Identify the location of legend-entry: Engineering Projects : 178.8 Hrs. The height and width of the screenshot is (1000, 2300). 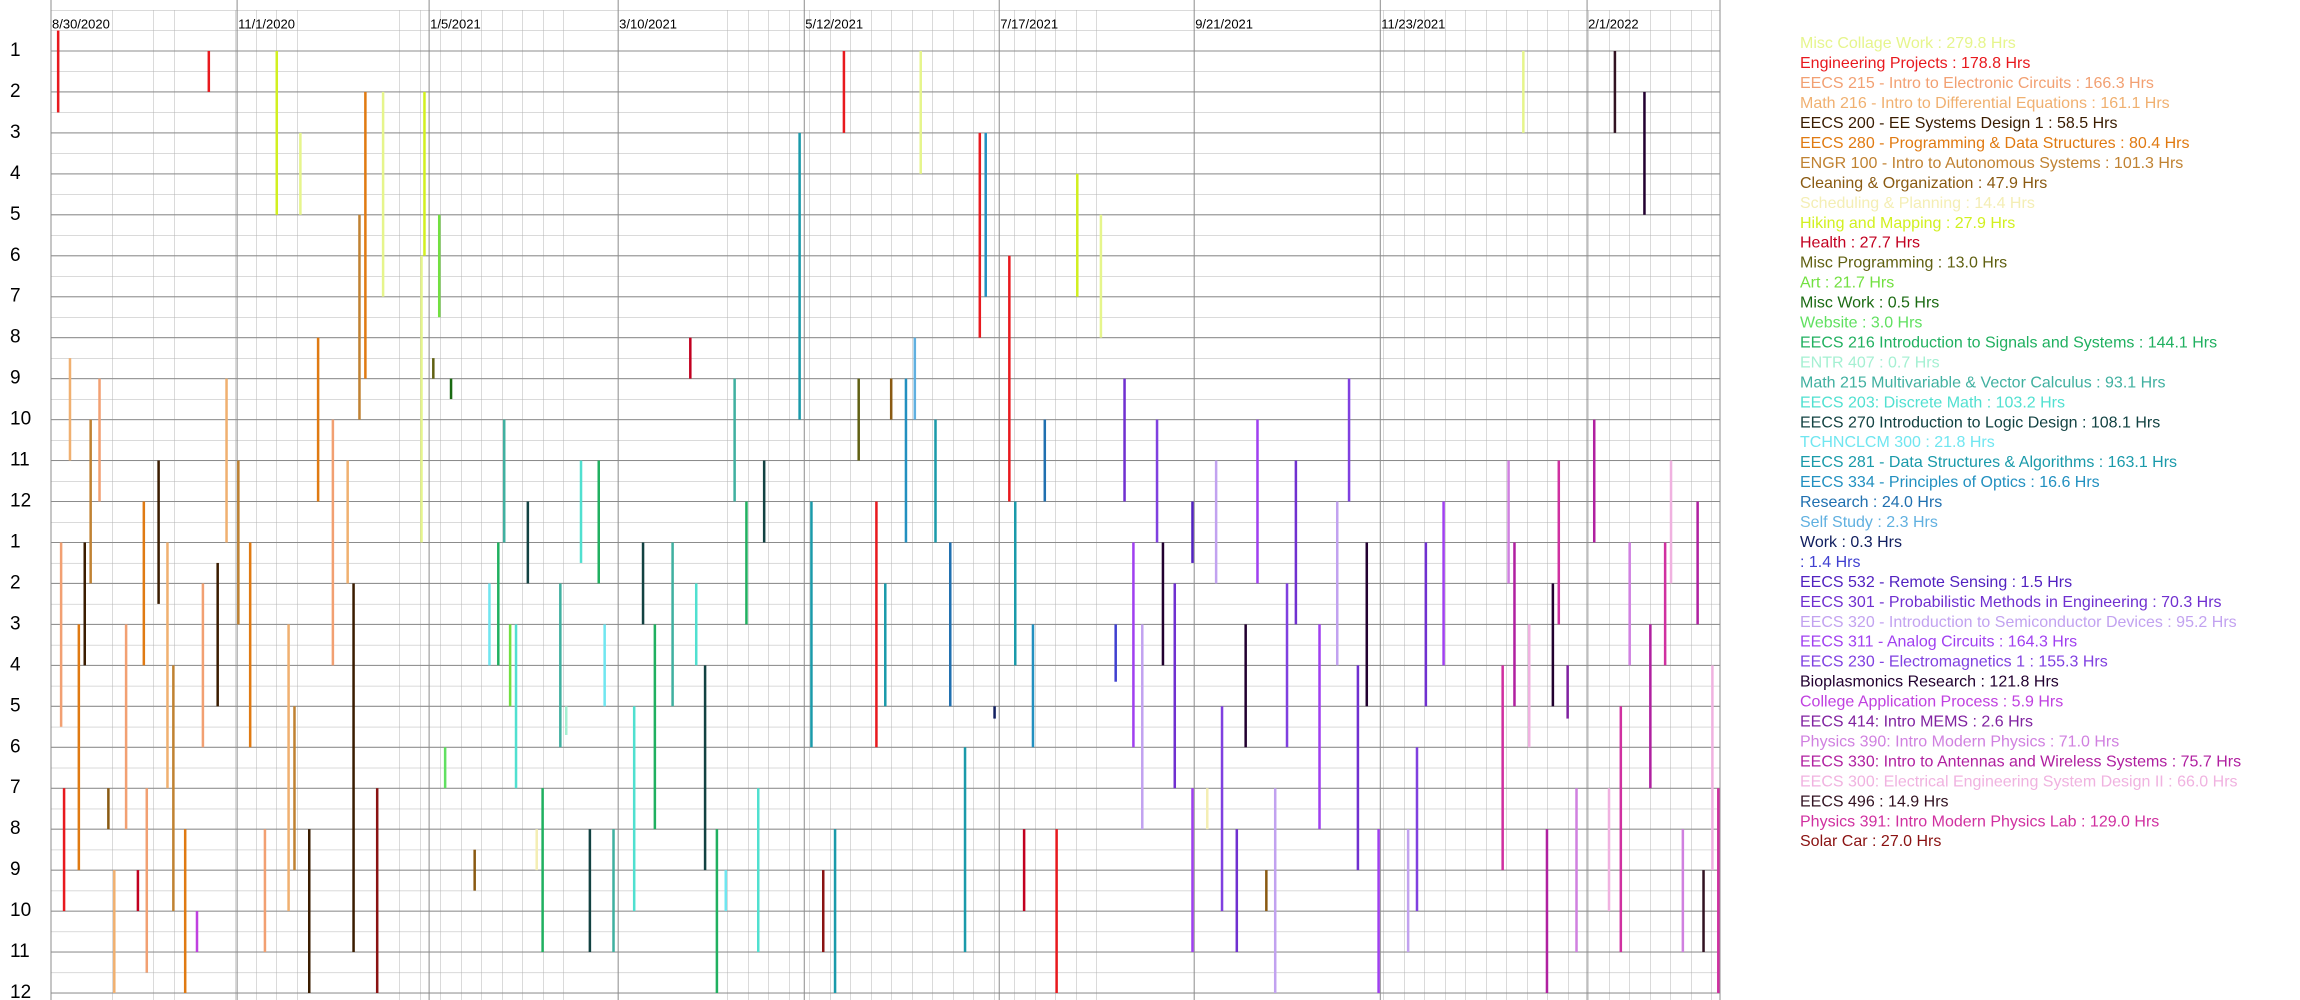
(1915, 63).